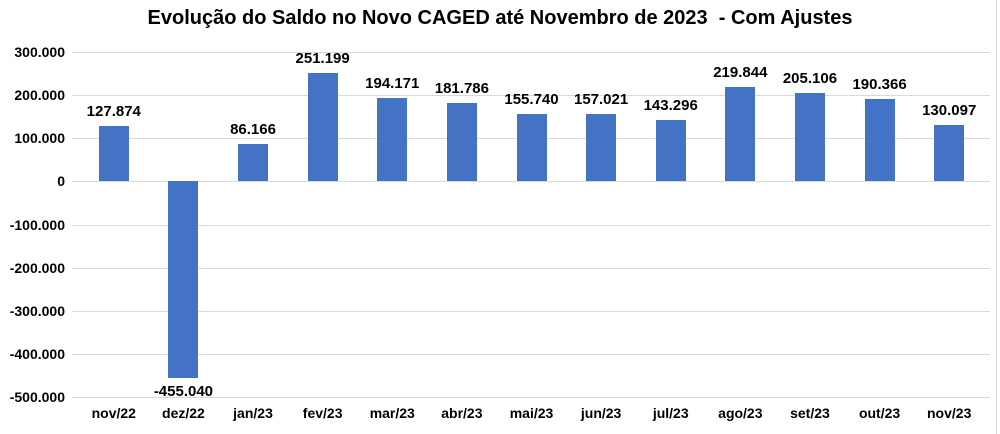 The image size is (1000, 434). Describe the element at coordinates (253, 130) in the screenshot. I see `data-label-jan/23: 86.166` at that location.